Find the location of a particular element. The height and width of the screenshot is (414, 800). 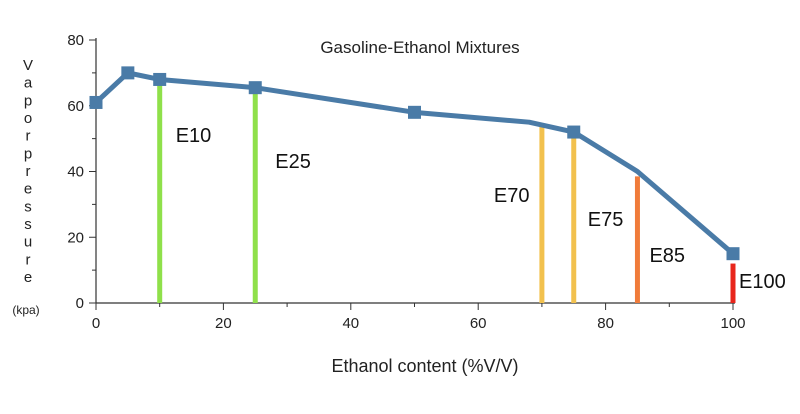

blend-label: E25 is located at coordinates (293, 162).